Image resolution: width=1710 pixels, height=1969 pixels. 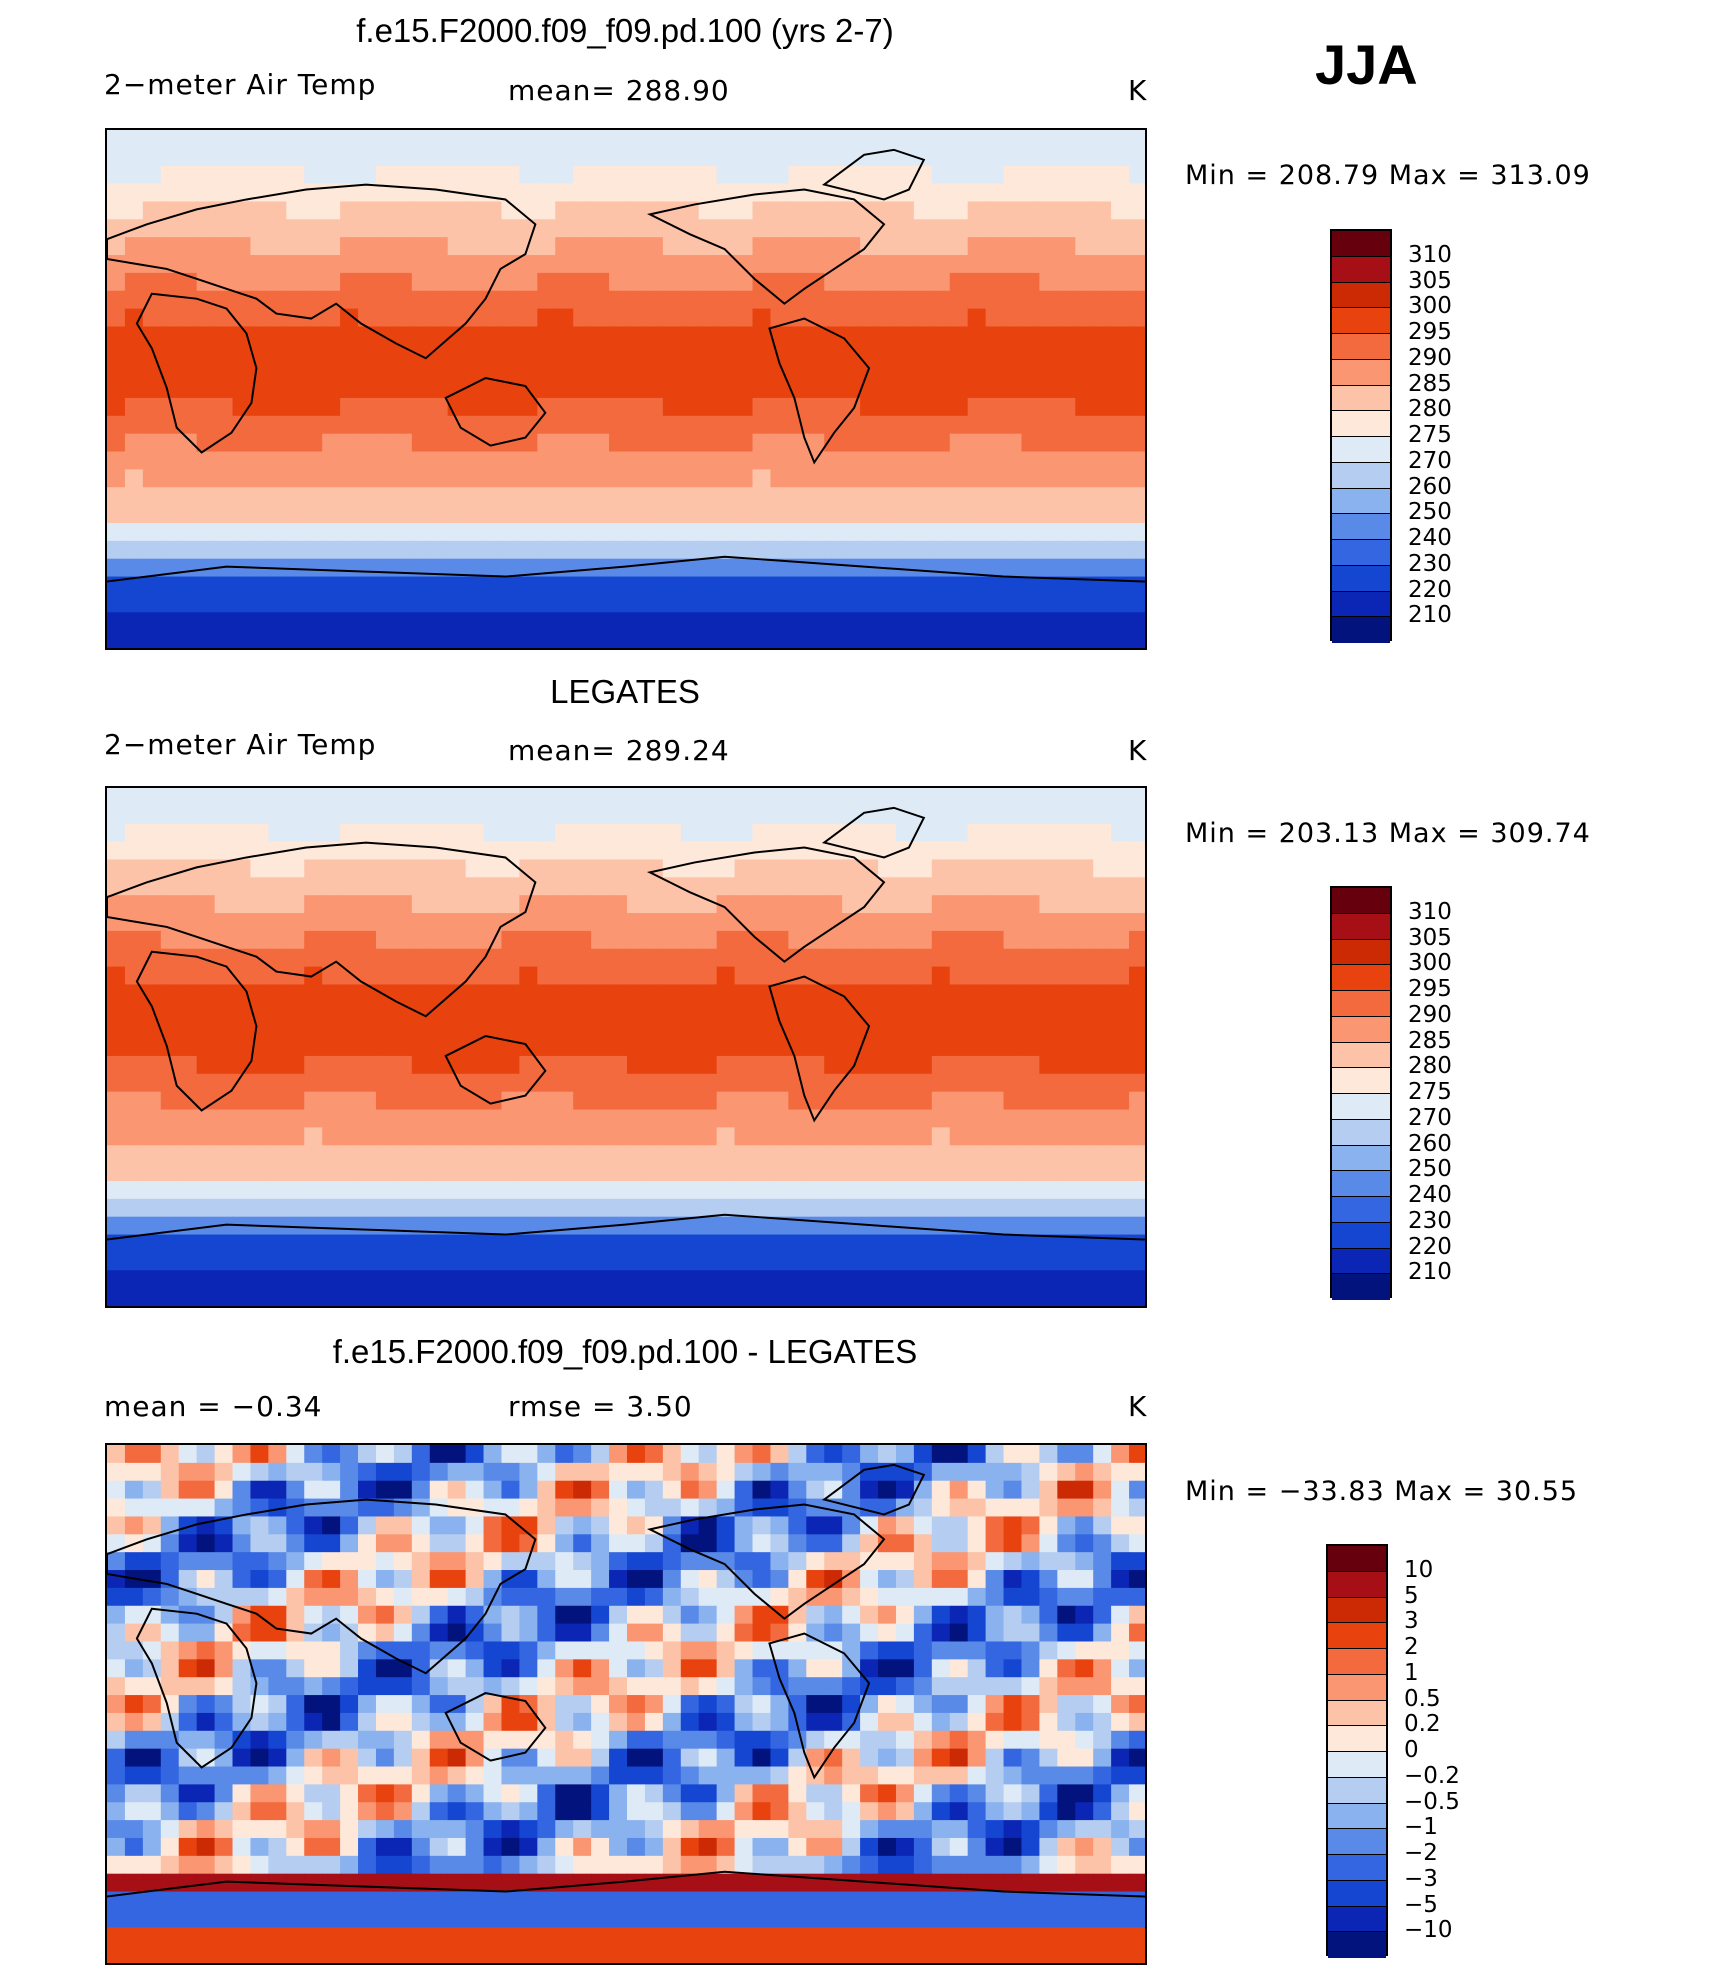 What do you see at coordinates (1388, 175) in the screenshot?
I see `panel-1-minmax: Min = 208.79 Max = 313.09` at bounding box center [1388, 175].